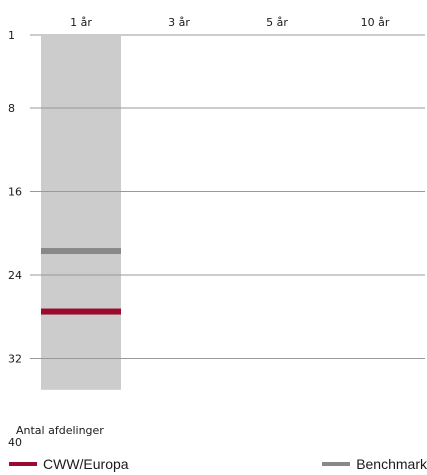  Describe the element at coordinates (23, 464) in the screenshot. I see `legend-swatch-cww-europa` at that location.